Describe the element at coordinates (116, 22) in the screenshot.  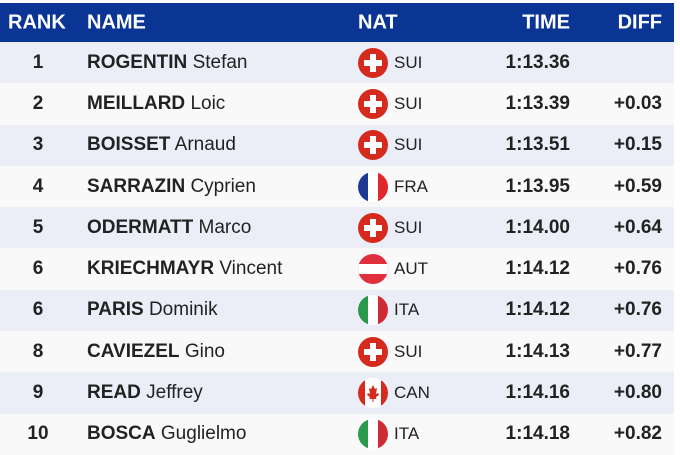
I see `header-name: NAME` at that location.